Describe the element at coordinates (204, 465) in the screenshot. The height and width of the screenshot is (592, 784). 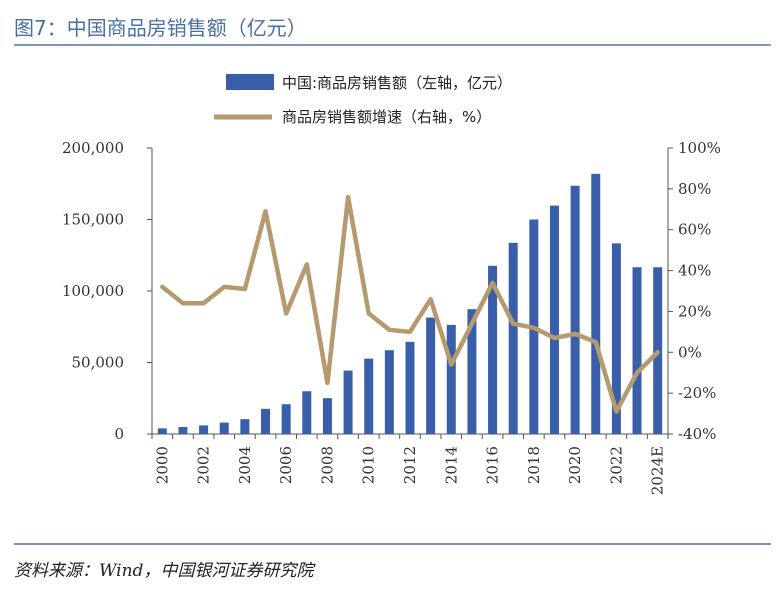
I see `x-tick-label: 2002` at that location.